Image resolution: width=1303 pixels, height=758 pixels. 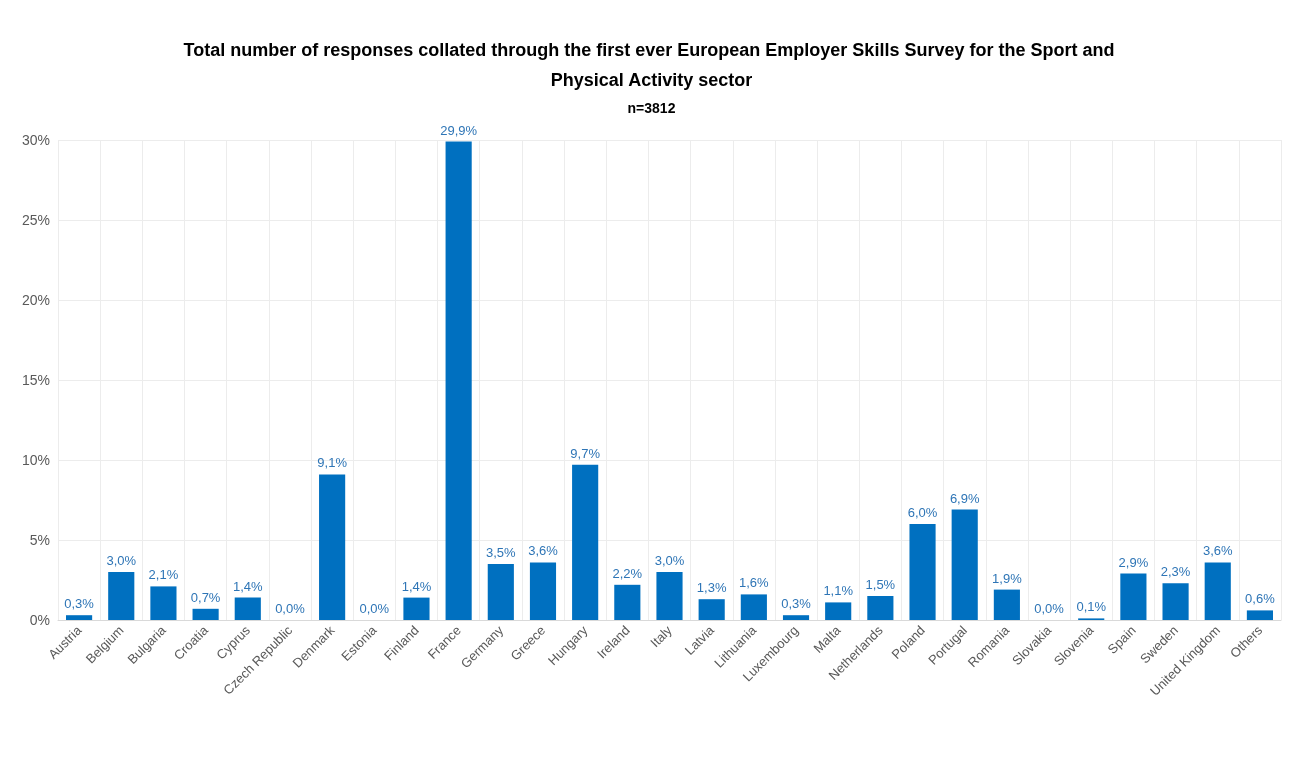 I want to click on data-label: 2,1%, so click(x=163, y=575).